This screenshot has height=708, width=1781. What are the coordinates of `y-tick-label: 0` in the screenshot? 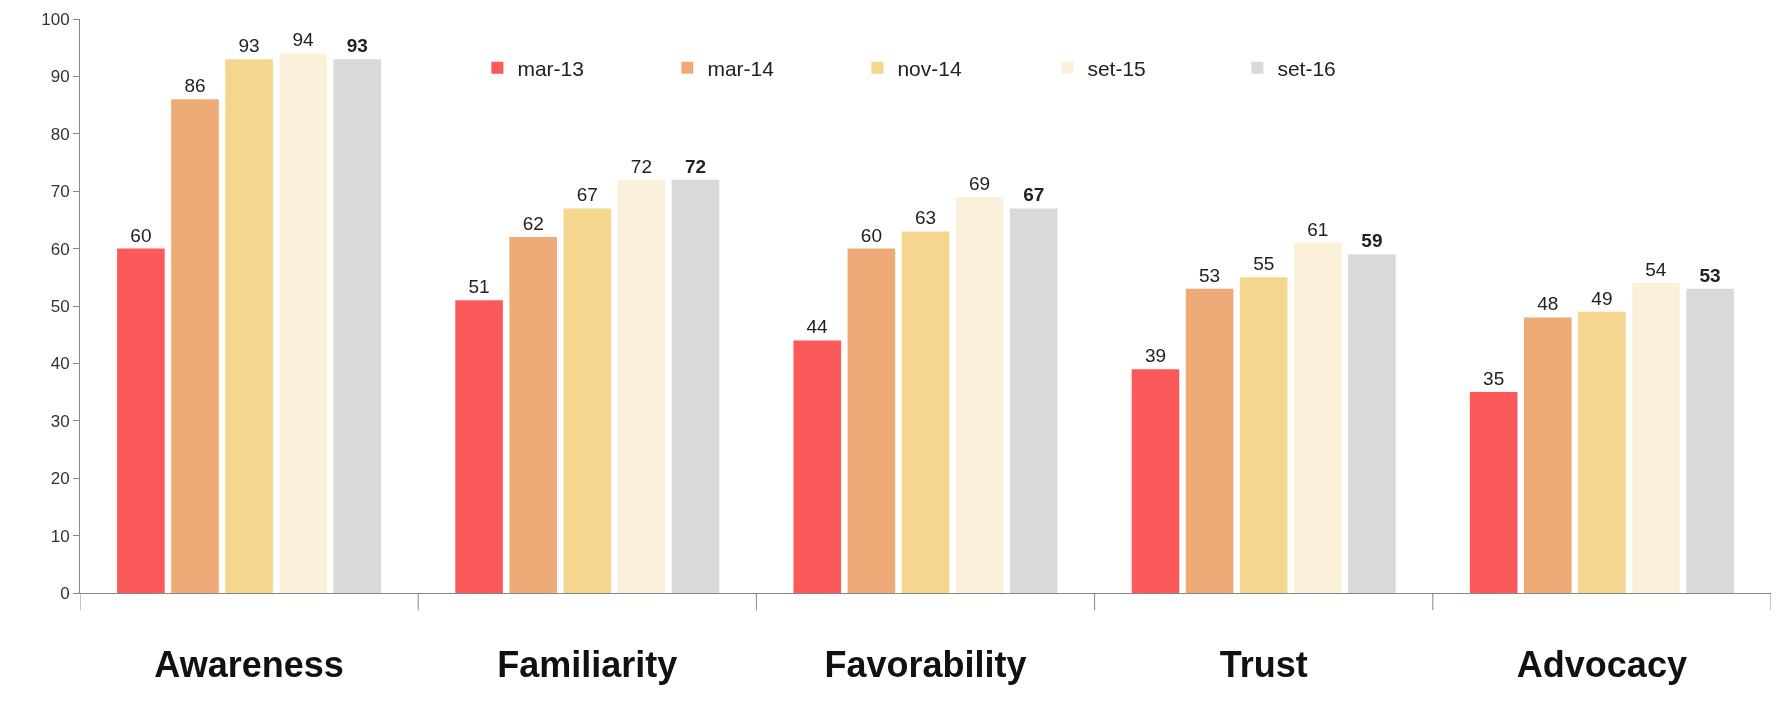 It's located at (65, 593).